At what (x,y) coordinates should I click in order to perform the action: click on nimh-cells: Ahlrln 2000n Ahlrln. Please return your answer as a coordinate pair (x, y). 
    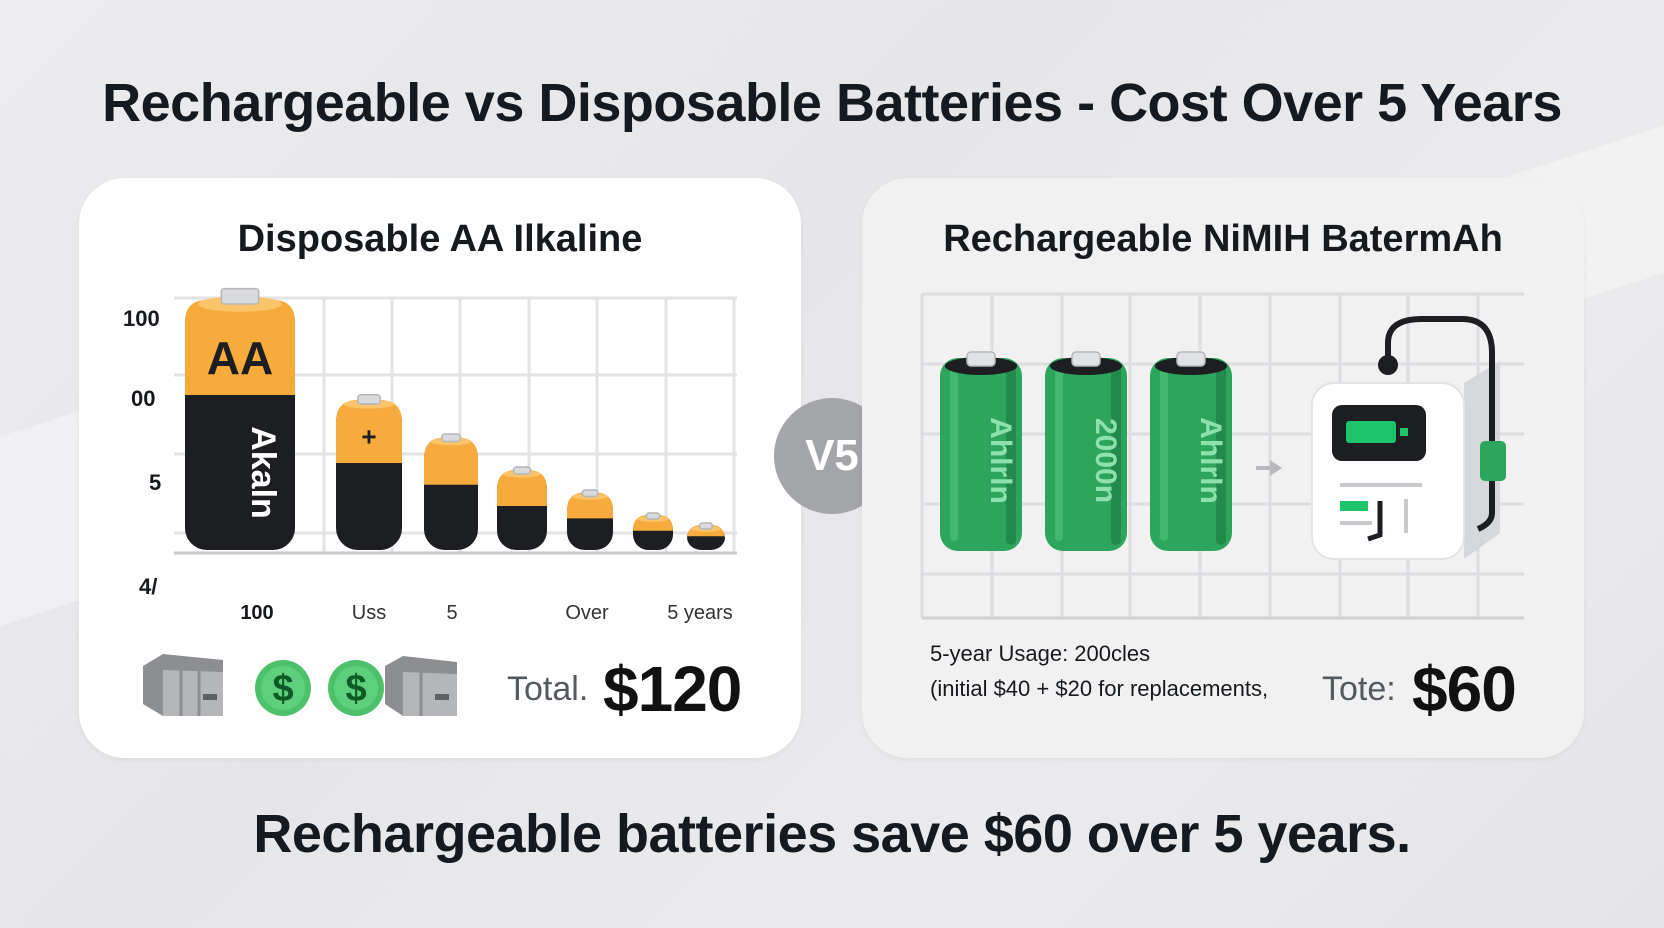
    Looking at the image, I should click on (1086, 451).